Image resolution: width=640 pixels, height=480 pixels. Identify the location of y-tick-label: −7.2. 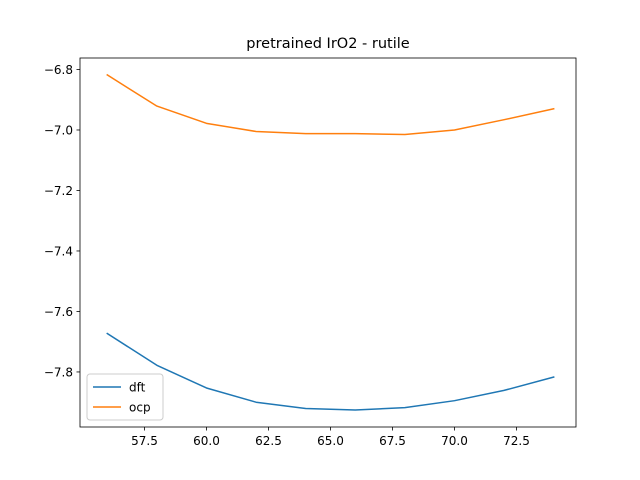
(58, 191).